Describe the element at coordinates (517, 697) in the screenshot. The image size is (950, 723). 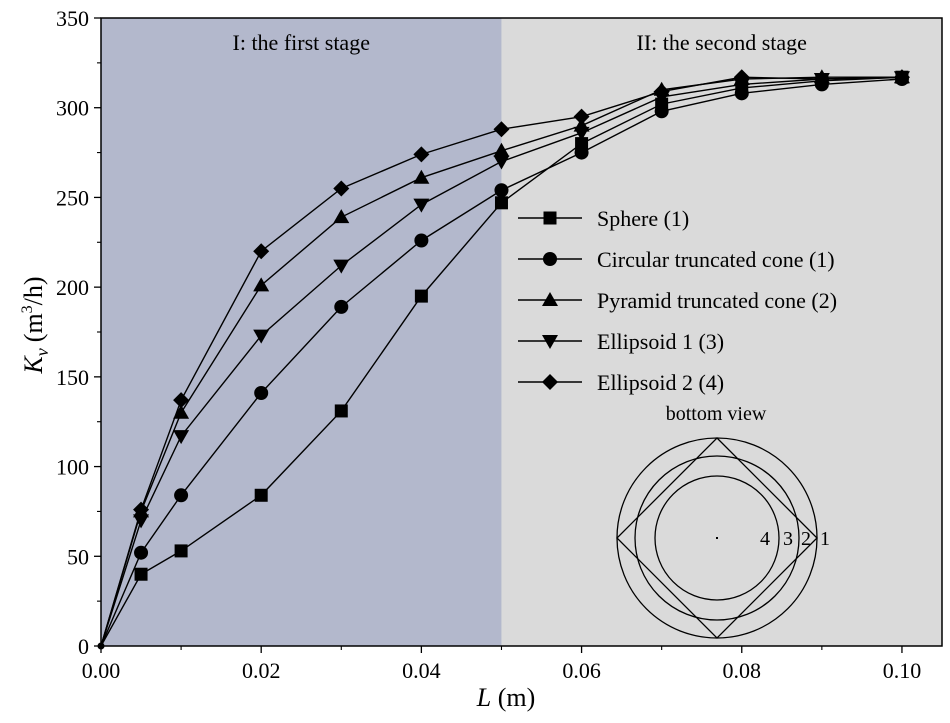
I see `x-axis-unit: (m)` at that location.